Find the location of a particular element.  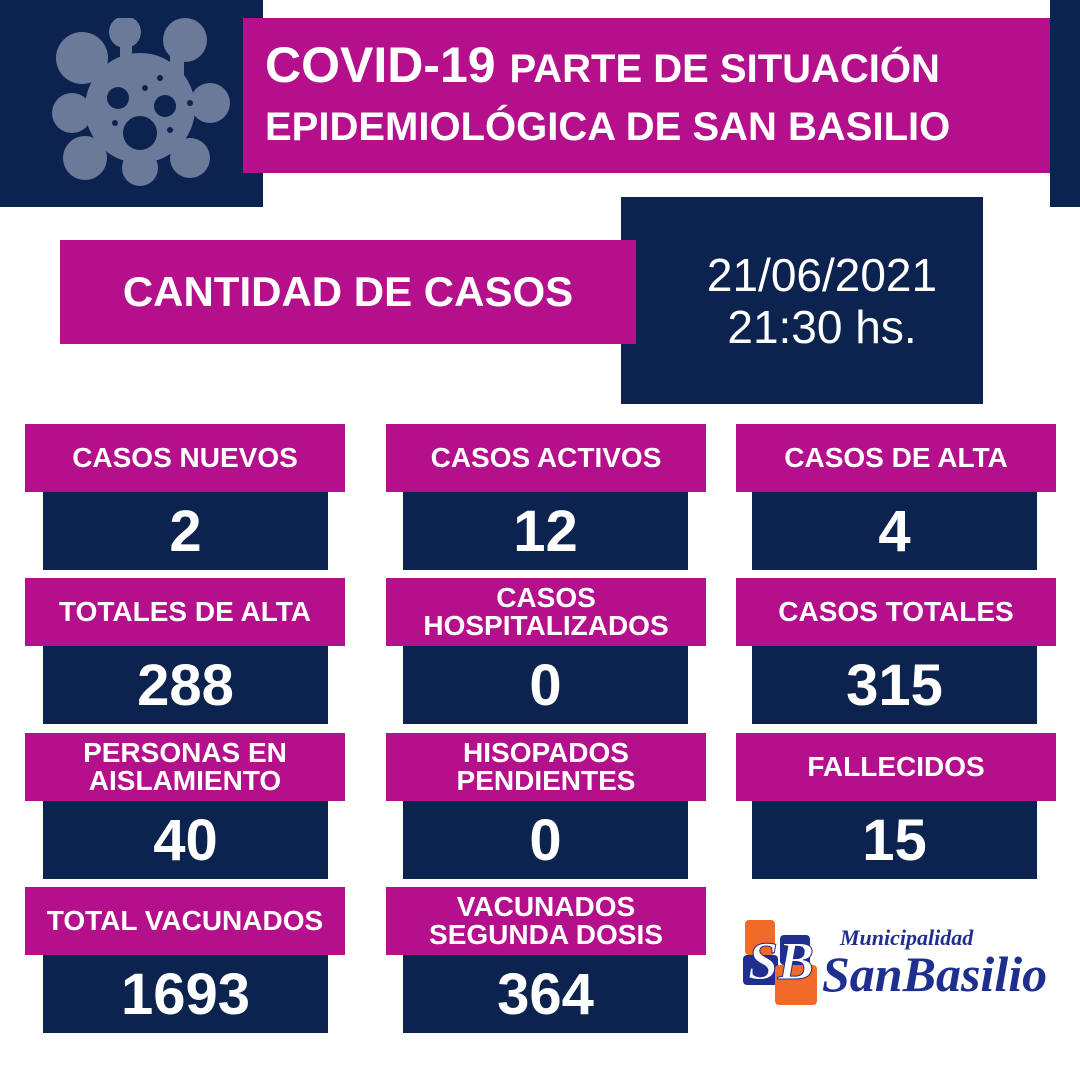

stat-value: 12 is located at coordinates (545, 531).